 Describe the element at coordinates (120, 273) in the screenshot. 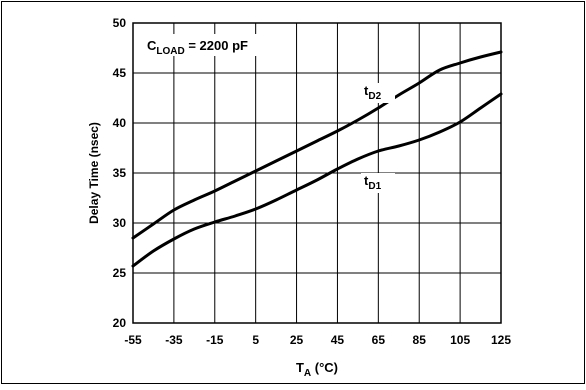

I see `y-tick-label: 25` at that location.